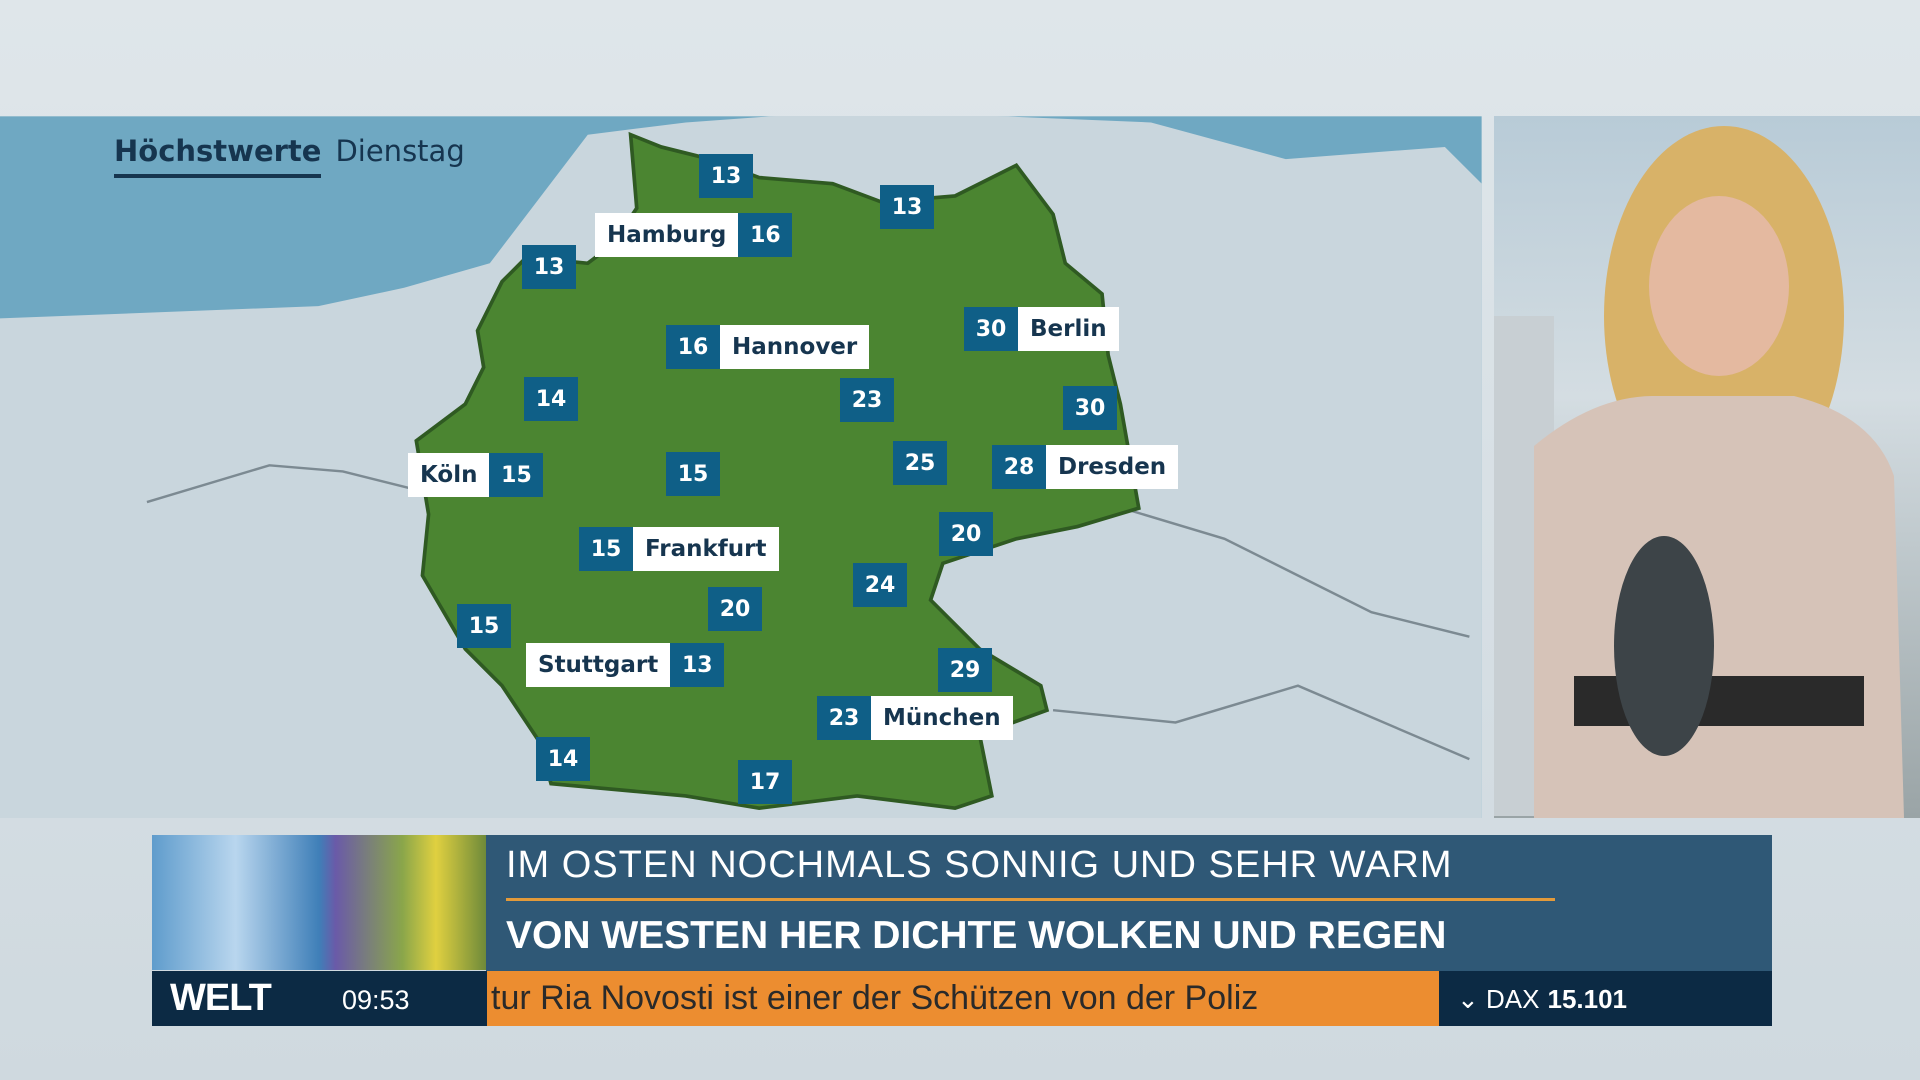 This screenshot has width=1920, height=1080. Describe the element at coordinates (376, 1000) in the screenshot. I see `clock: 09:53` at that location.